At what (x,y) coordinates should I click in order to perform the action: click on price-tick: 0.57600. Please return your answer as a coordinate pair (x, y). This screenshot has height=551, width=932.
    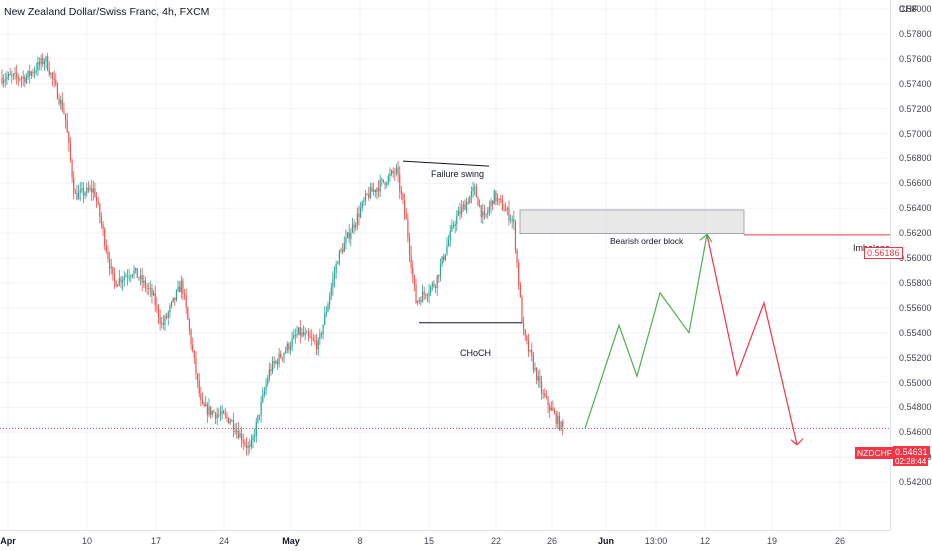
    Looking at the image, I should click on (915, 58).